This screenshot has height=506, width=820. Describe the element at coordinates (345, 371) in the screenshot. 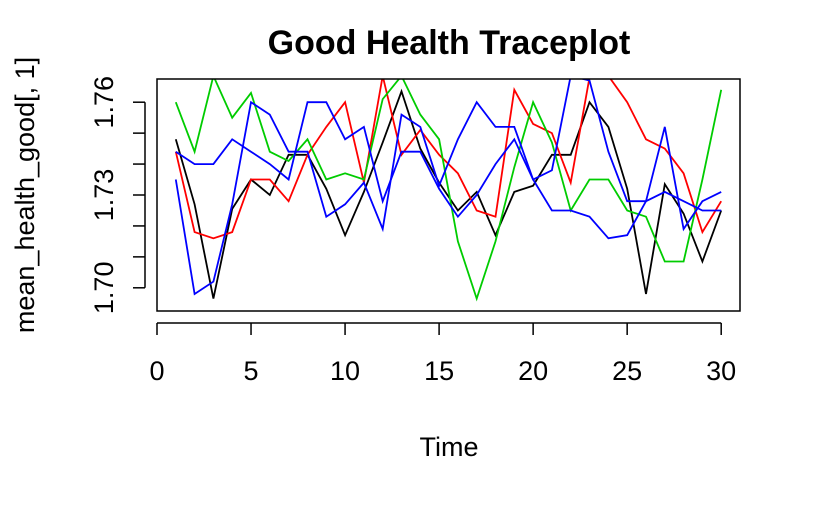

I see `x-tick-label: 10` at that location.